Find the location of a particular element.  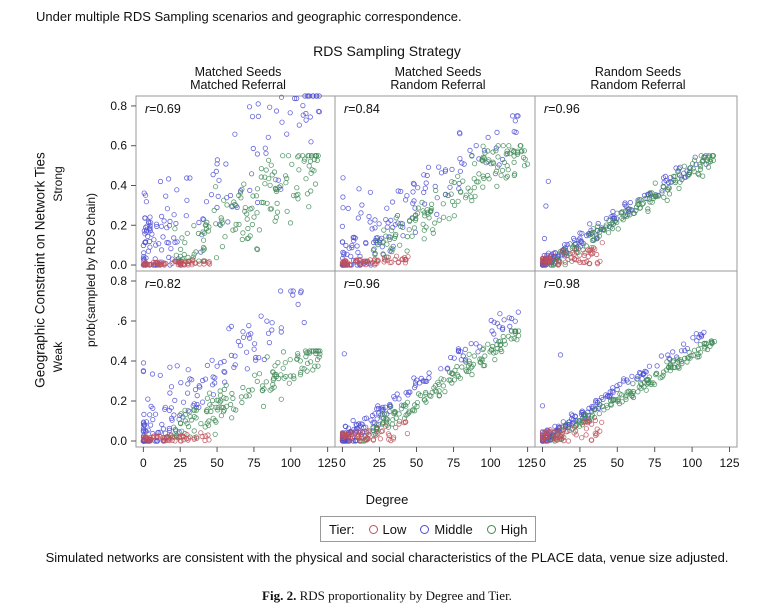

x-tick-label: 25 is located at coordinates (380, 463).